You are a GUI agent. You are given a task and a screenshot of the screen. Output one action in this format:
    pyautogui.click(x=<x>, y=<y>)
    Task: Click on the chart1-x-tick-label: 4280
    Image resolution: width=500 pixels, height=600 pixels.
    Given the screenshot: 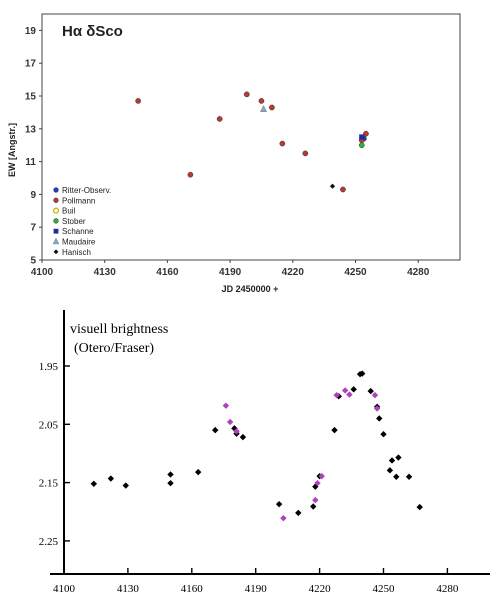 What is the action you would take?
    pyautogui.click(x=418, y=272)
    